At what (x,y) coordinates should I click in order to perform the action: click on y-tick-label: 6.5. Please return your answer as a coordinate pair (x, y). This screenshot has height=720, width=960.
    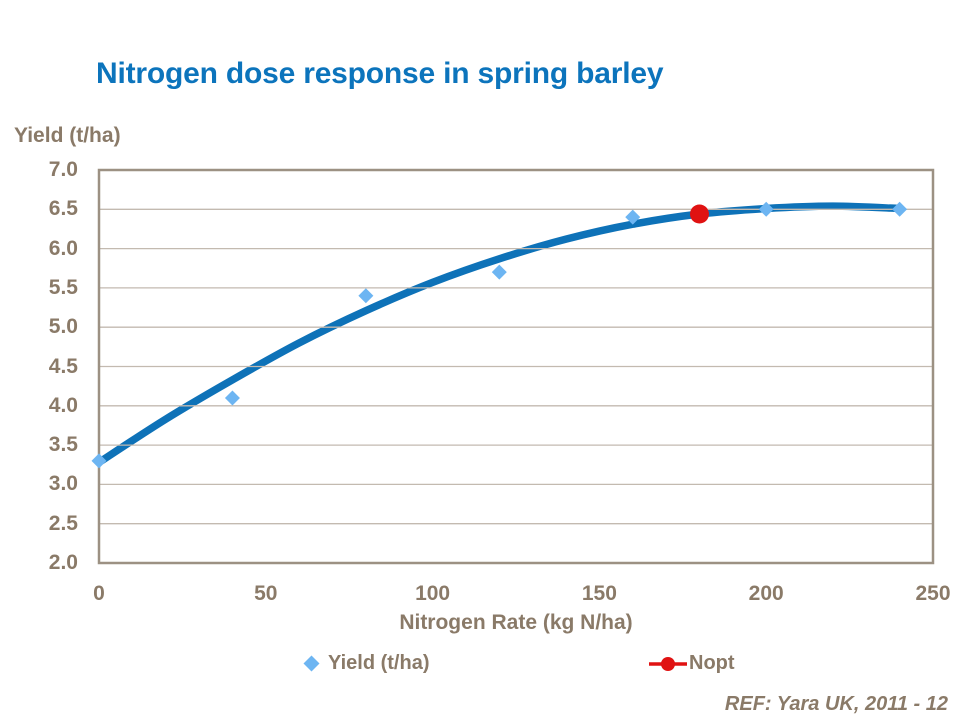
    Looking at the image, I should click on (63, 209).